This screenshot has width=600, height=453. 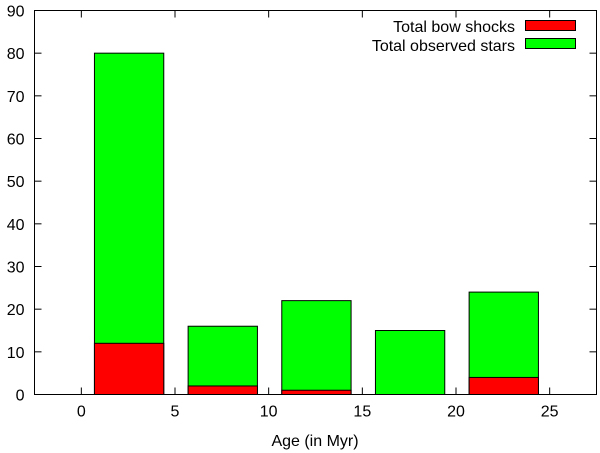 I want to click on legend: Total bow shocks Total observed stars, so click(x=474, y=37).